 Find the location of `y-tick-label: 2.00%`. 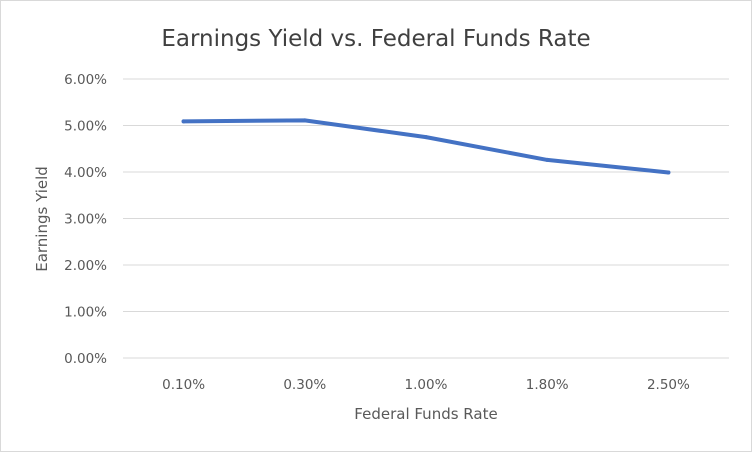

y-tick-label: 2.00% is located at coordinates (85, 266).